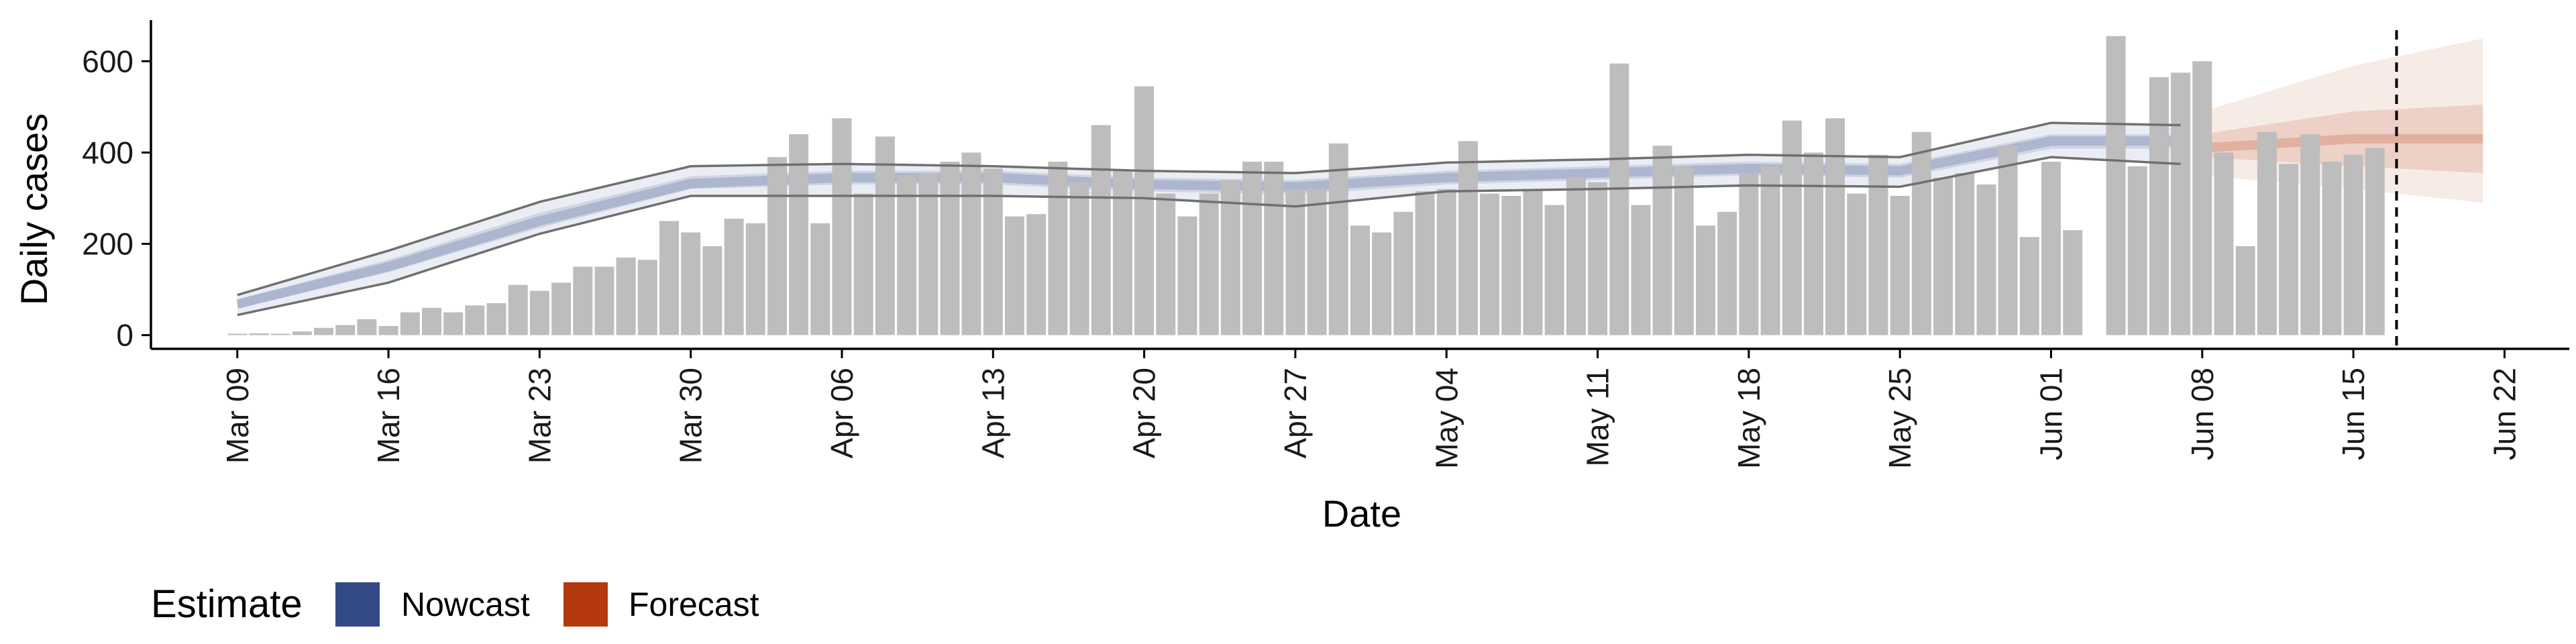 This screenshot has width=2576, height=644. Describe the element at coordinates (107, 243) in the screenshot. I see `y-tick-label: 200` at that location.